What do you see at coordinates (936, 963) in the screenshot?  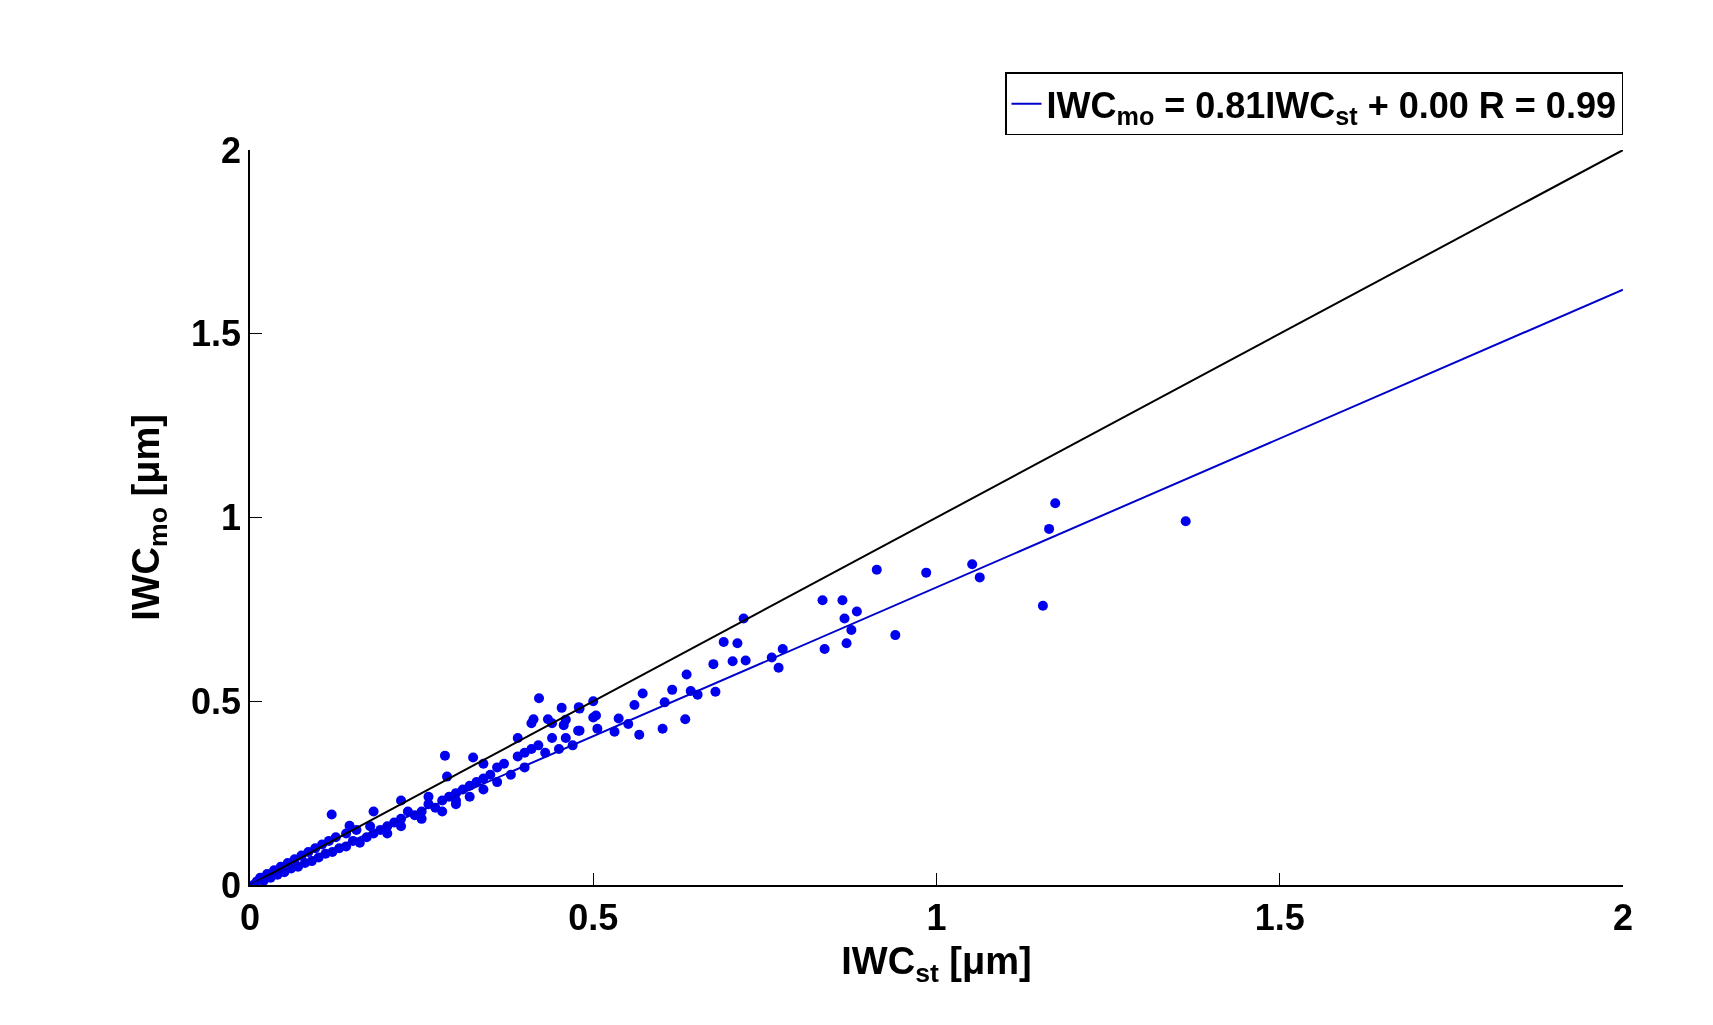 I see `x-axis-title: IWC$_{st}$ [μm]` at bounding box center [936, 963].